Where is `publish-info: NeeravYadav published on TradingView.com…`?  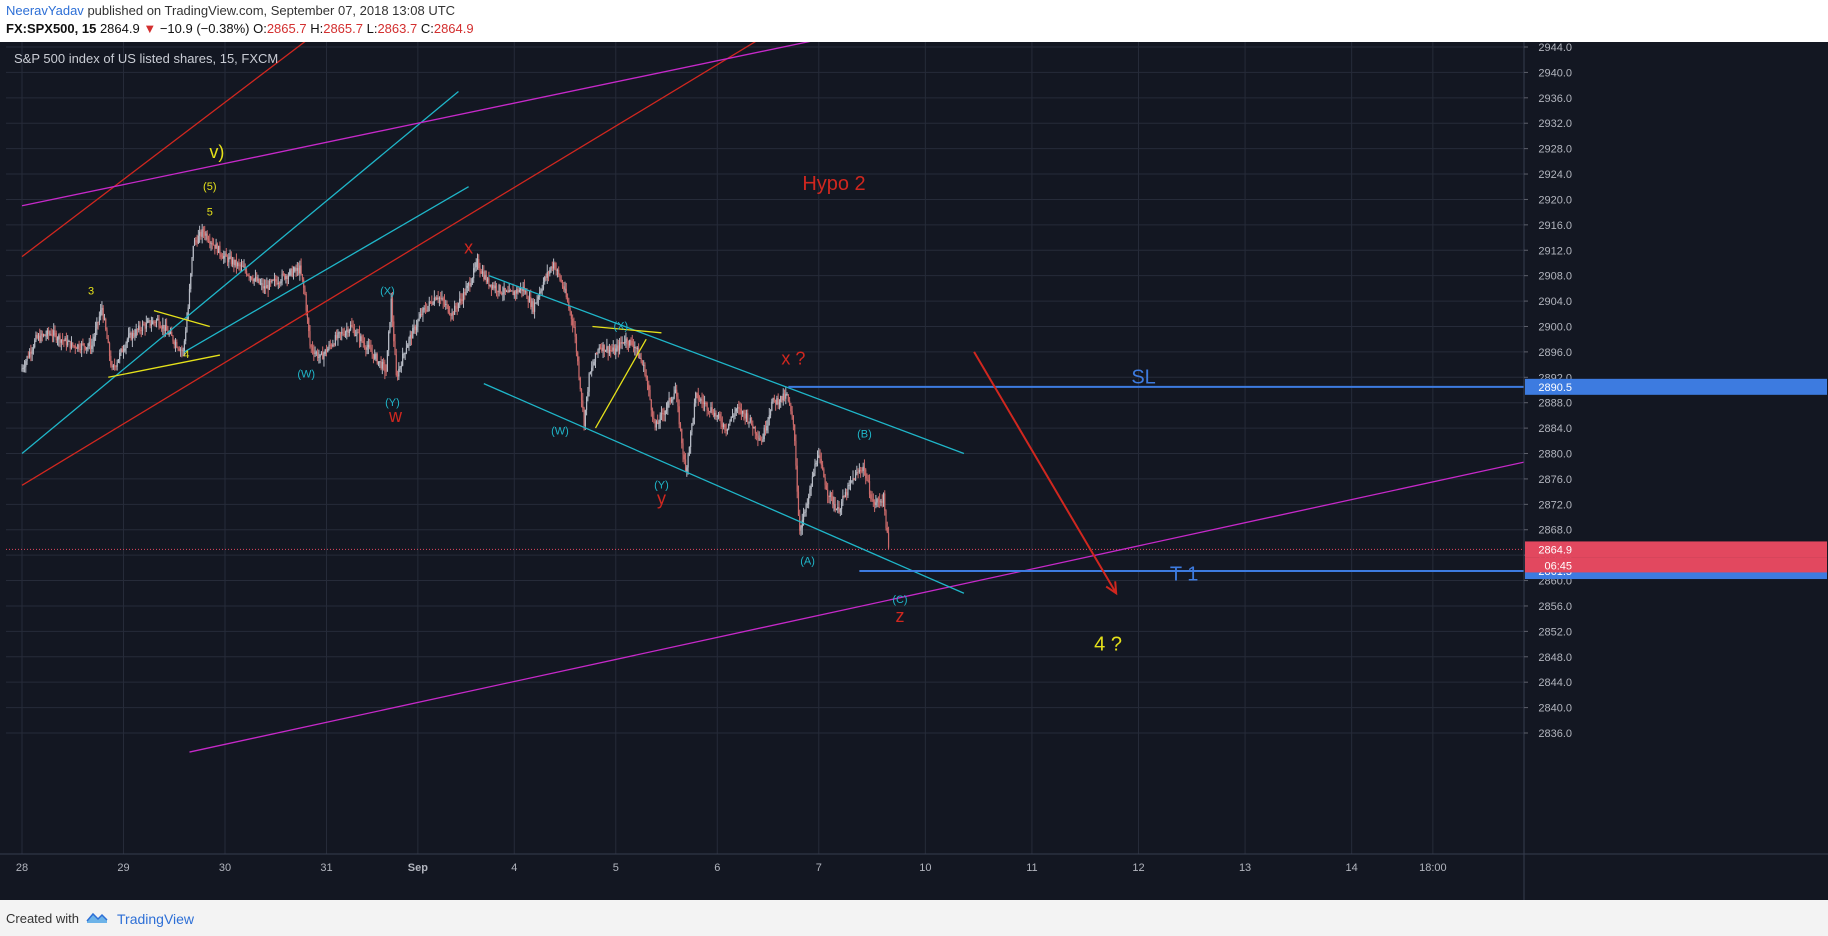 publish-info: NeeravYadav published on TradingView.com… is located at coordinates (230, 10).